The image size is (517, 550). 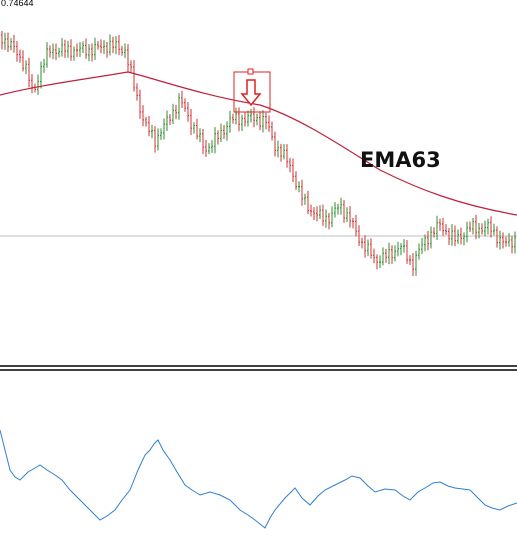 I want to click on signal-handle, so click(x=250, y=71).